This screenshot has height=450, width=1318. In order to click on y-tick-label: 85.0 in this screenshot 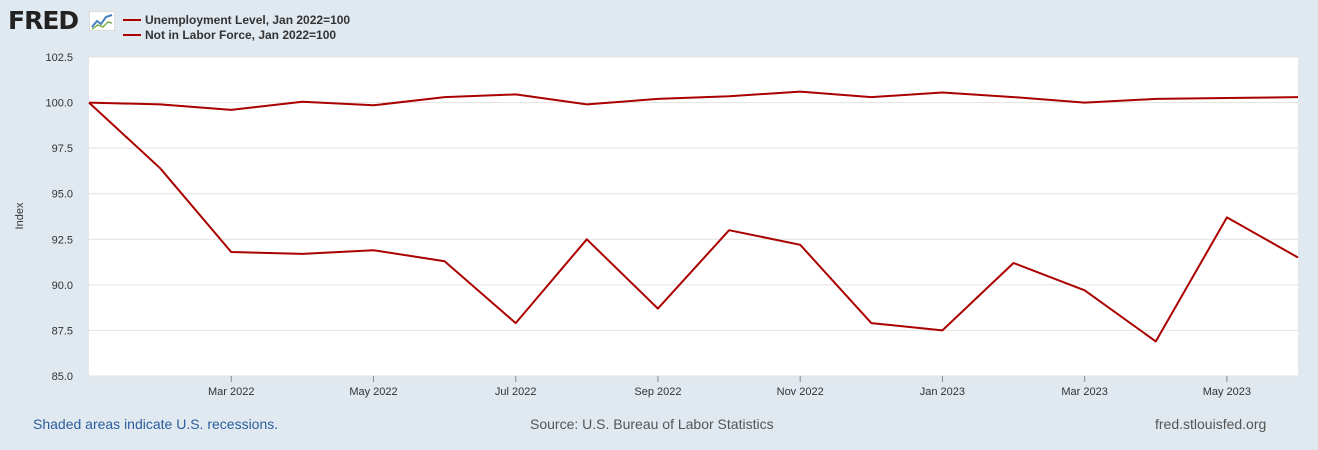, I will do `click(62, 377)`.